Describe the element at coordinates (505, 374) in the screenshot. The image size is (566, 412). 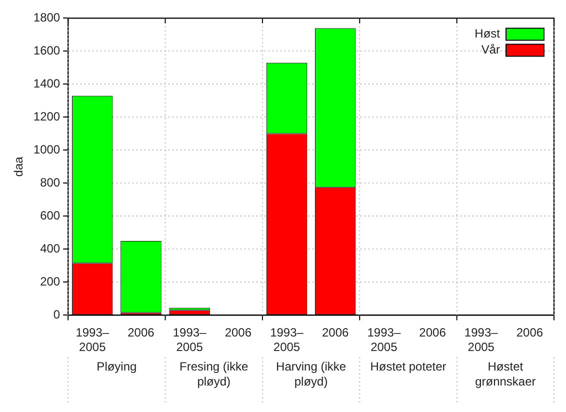
I see `text: Høstet grønnskaer` at that location.